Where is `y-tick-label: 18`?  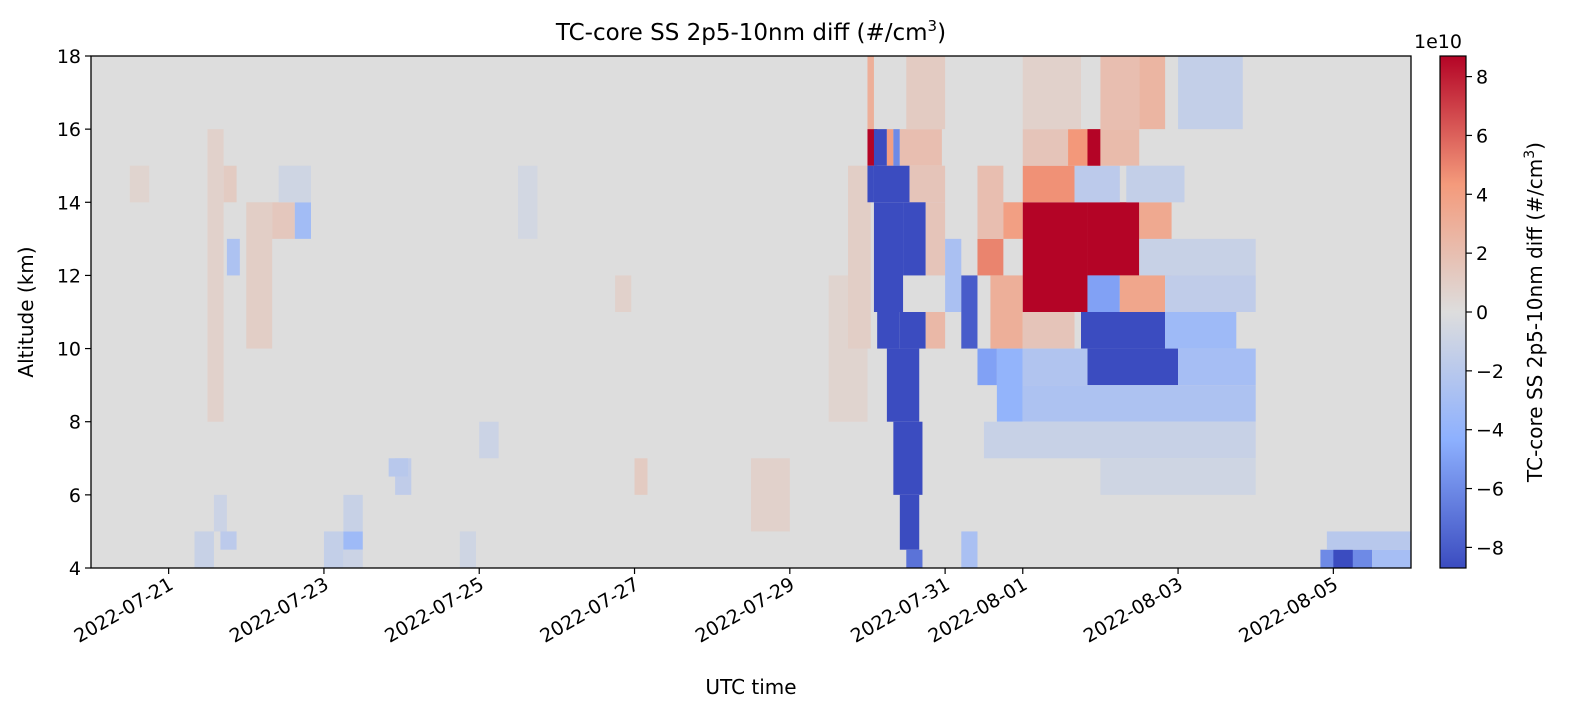
y-tick-label: 18 is located at coordinates (69, 57).